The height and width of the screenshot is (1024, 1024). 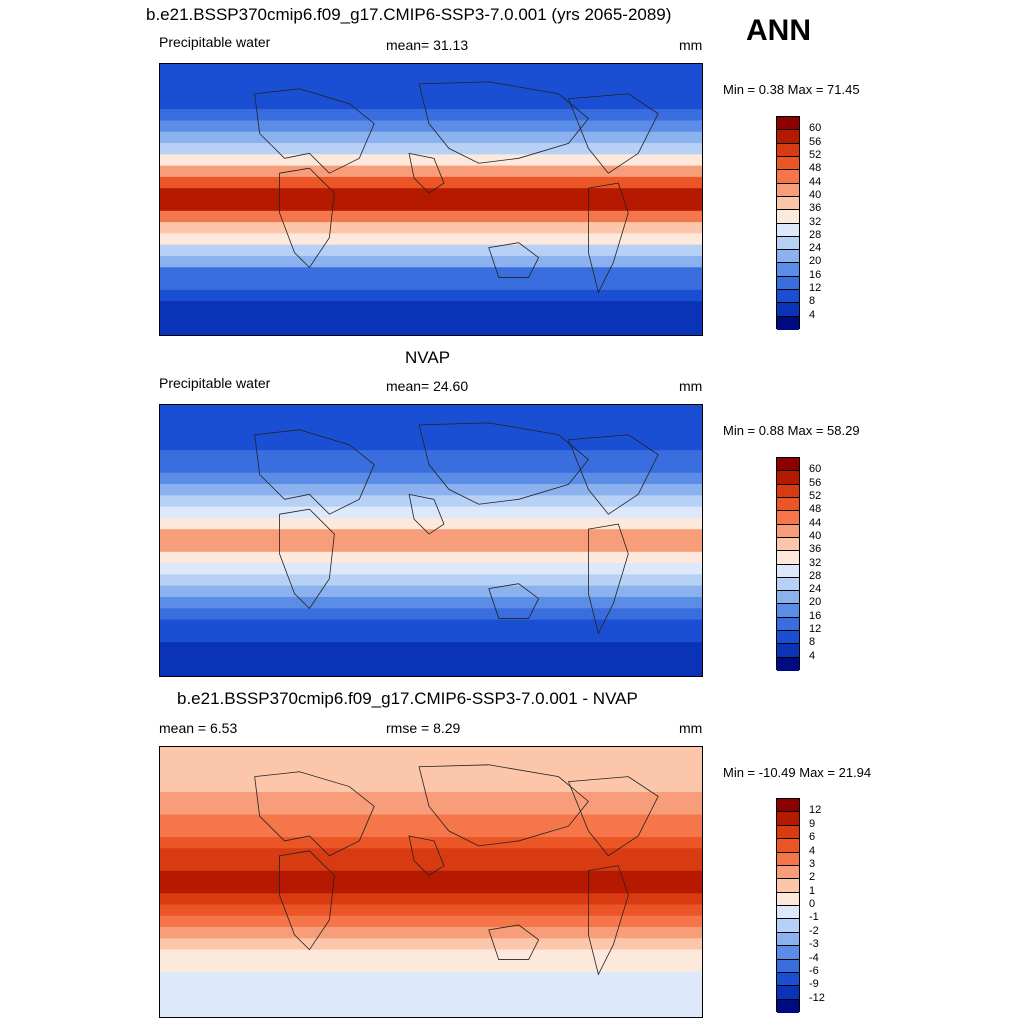 What do you see at coordinates (812, 642) in the screenshot?
I see `colorbar-tick-label: 8` at bounding box center [812, 642].